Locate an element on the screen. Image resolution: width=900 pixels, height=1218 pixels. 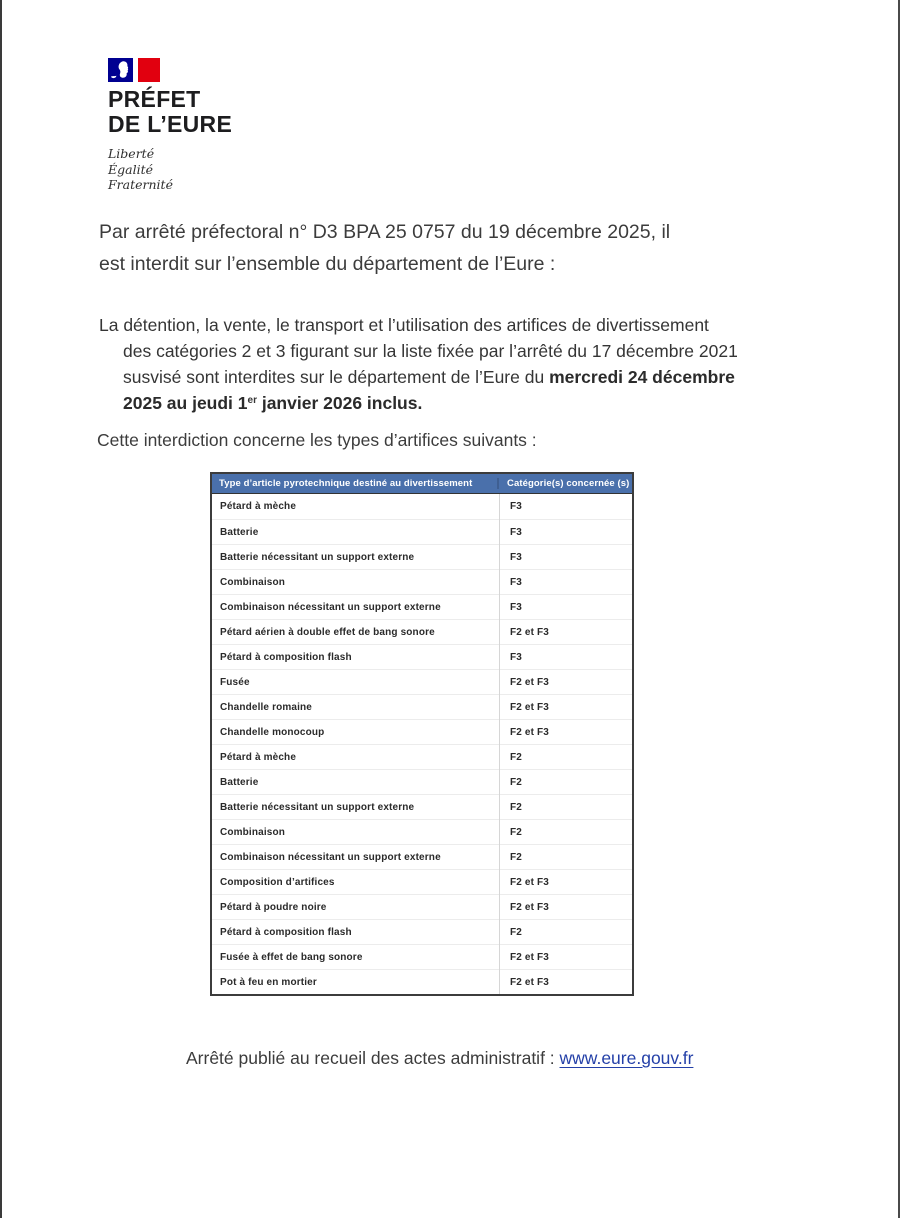
table-header-category: Catégorie(s) concernée (s) is located at coordinates (568, 483).